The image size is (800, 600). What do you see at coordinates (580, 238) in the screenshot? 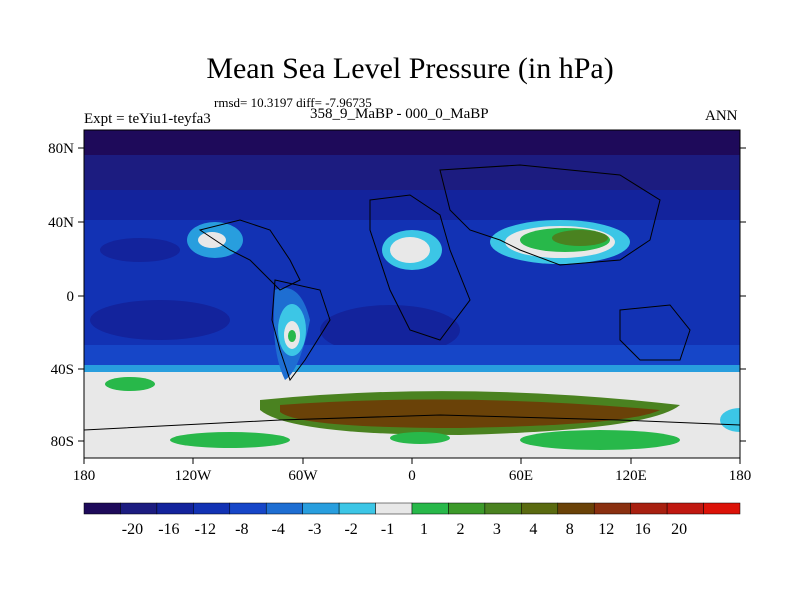
I see `asia-high` at bounding box center [580, 238].